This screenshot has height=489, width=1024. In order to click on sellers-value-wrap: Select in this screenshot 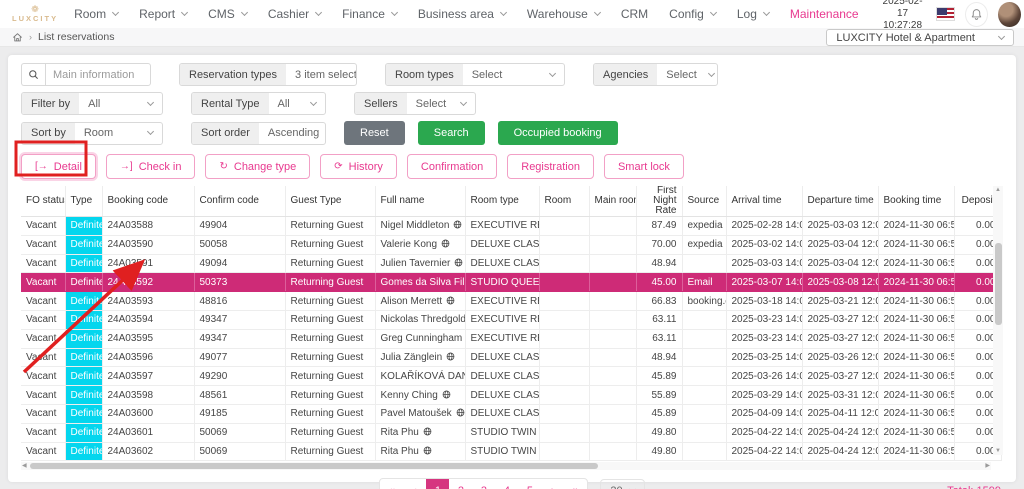, I will do `click(441, 103)`.